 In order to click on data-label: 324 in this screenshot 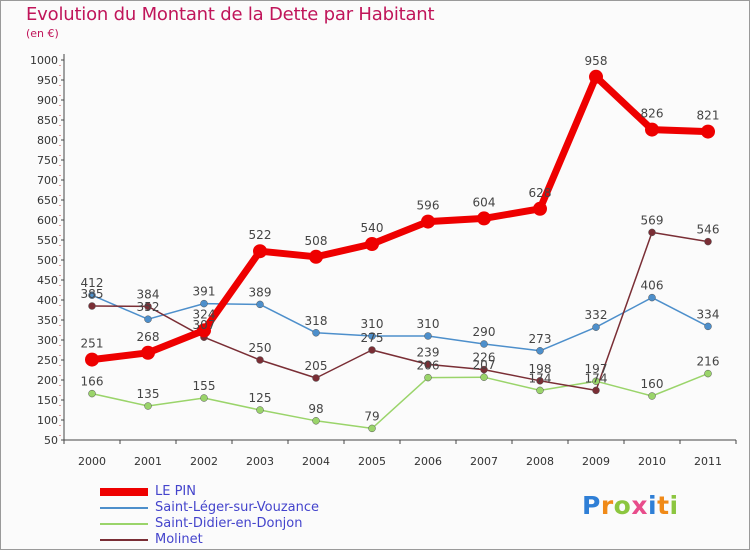, I will do `click(204, 314)`.